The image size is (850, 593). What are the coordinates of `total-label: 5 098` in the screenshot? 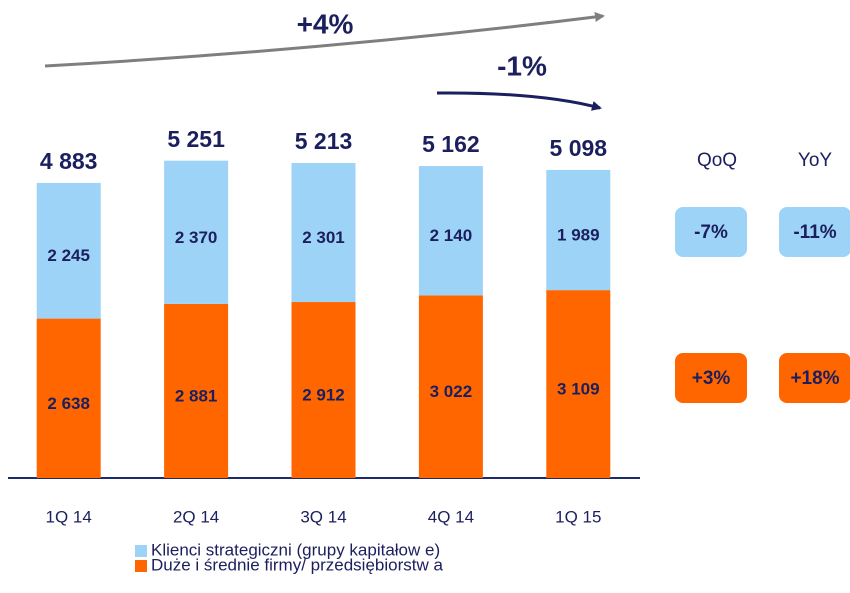 It's located at (579, 148).